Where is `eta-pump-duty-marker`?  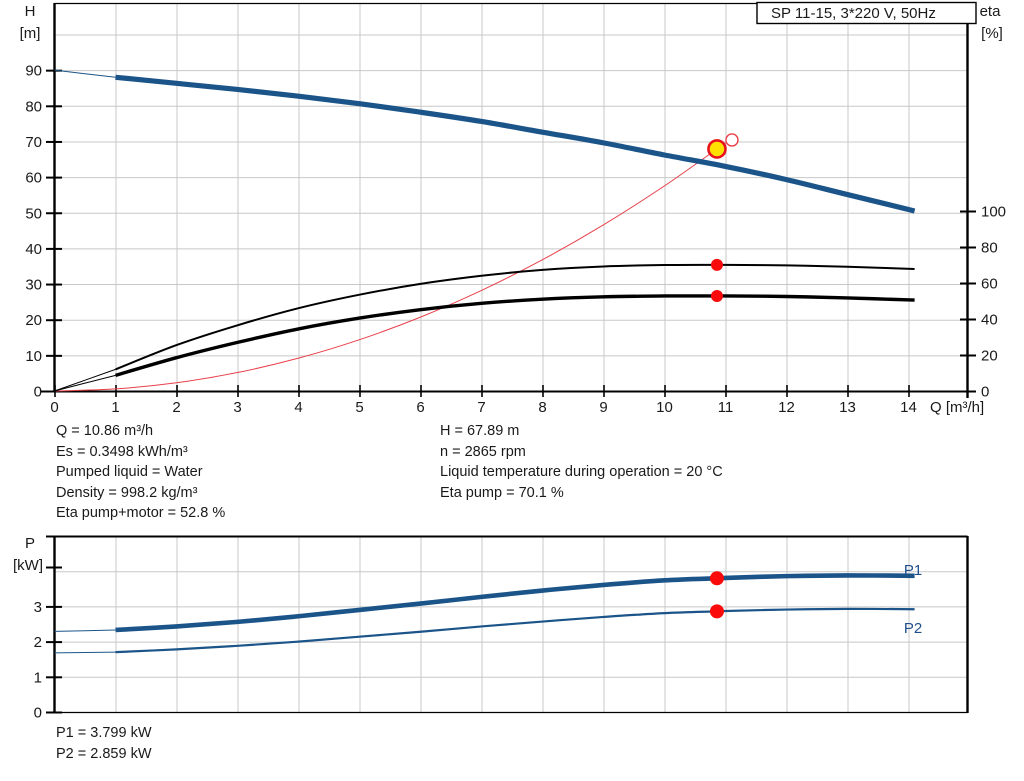 eta-pump-duty-marker is located at coordinates (716, 264).